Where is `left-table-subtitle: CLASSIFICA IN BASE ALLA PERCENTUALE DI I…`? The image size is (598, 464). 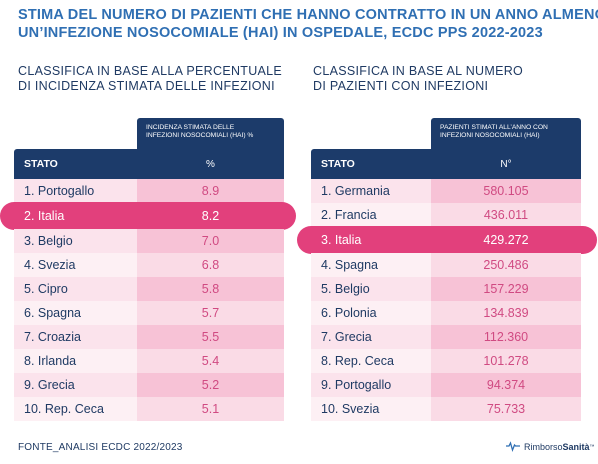 left-table-subtitle: CLASSIFICA IN BASE ALLA PERCENTUALE DI I… is located at coordinates (150, 79).